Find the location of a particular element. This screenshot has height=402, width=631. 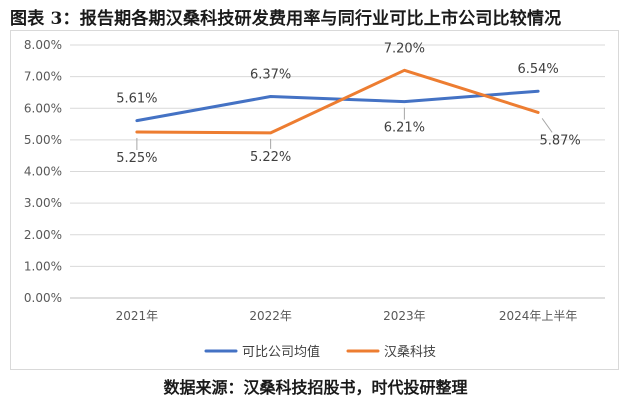

data-label: 6.37% is located at coordinates (270, 75).